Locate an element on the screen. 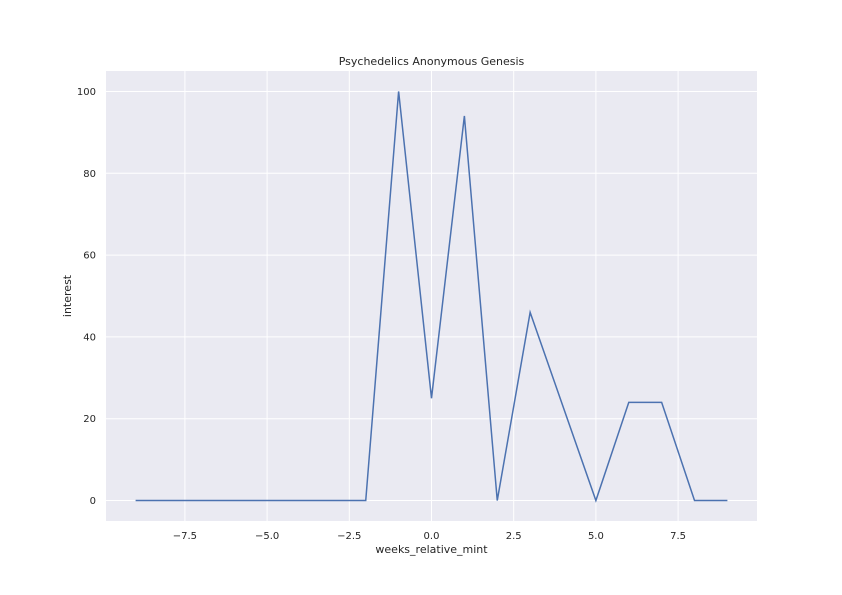 The height and width of the screenshot is (595, 842). x-axis-ticks: −7.5 −5.0 −2.5 0.0 2.5 5.0 7.5 is located at coordinates (429, 536).